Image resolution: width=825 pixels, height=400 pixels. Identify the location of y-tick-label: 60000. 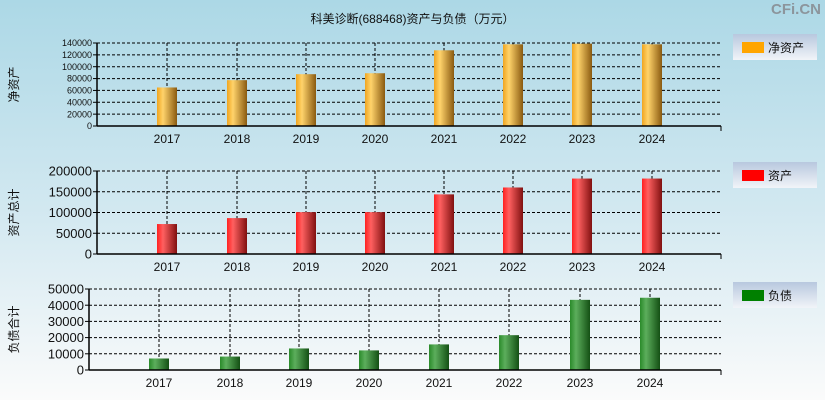
(79, 91).